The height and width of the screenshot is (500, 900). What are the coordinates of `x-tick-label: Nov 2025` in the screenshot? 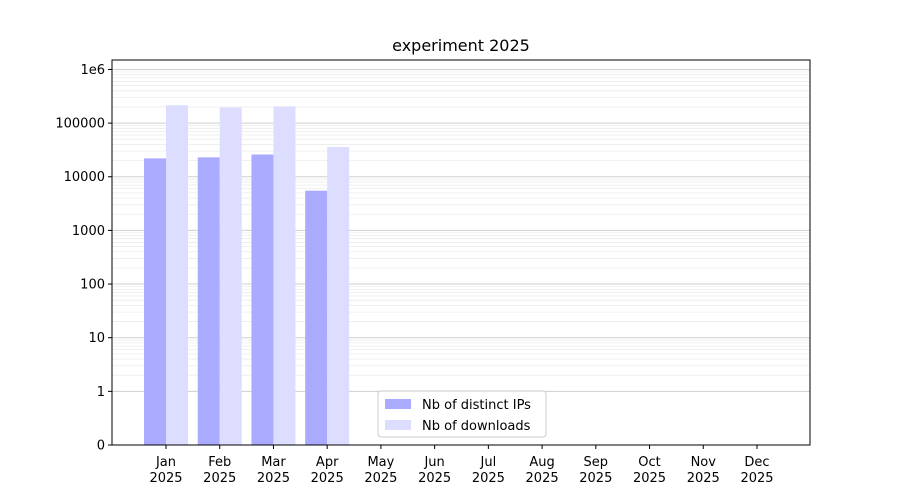 It's located at (703, 470).